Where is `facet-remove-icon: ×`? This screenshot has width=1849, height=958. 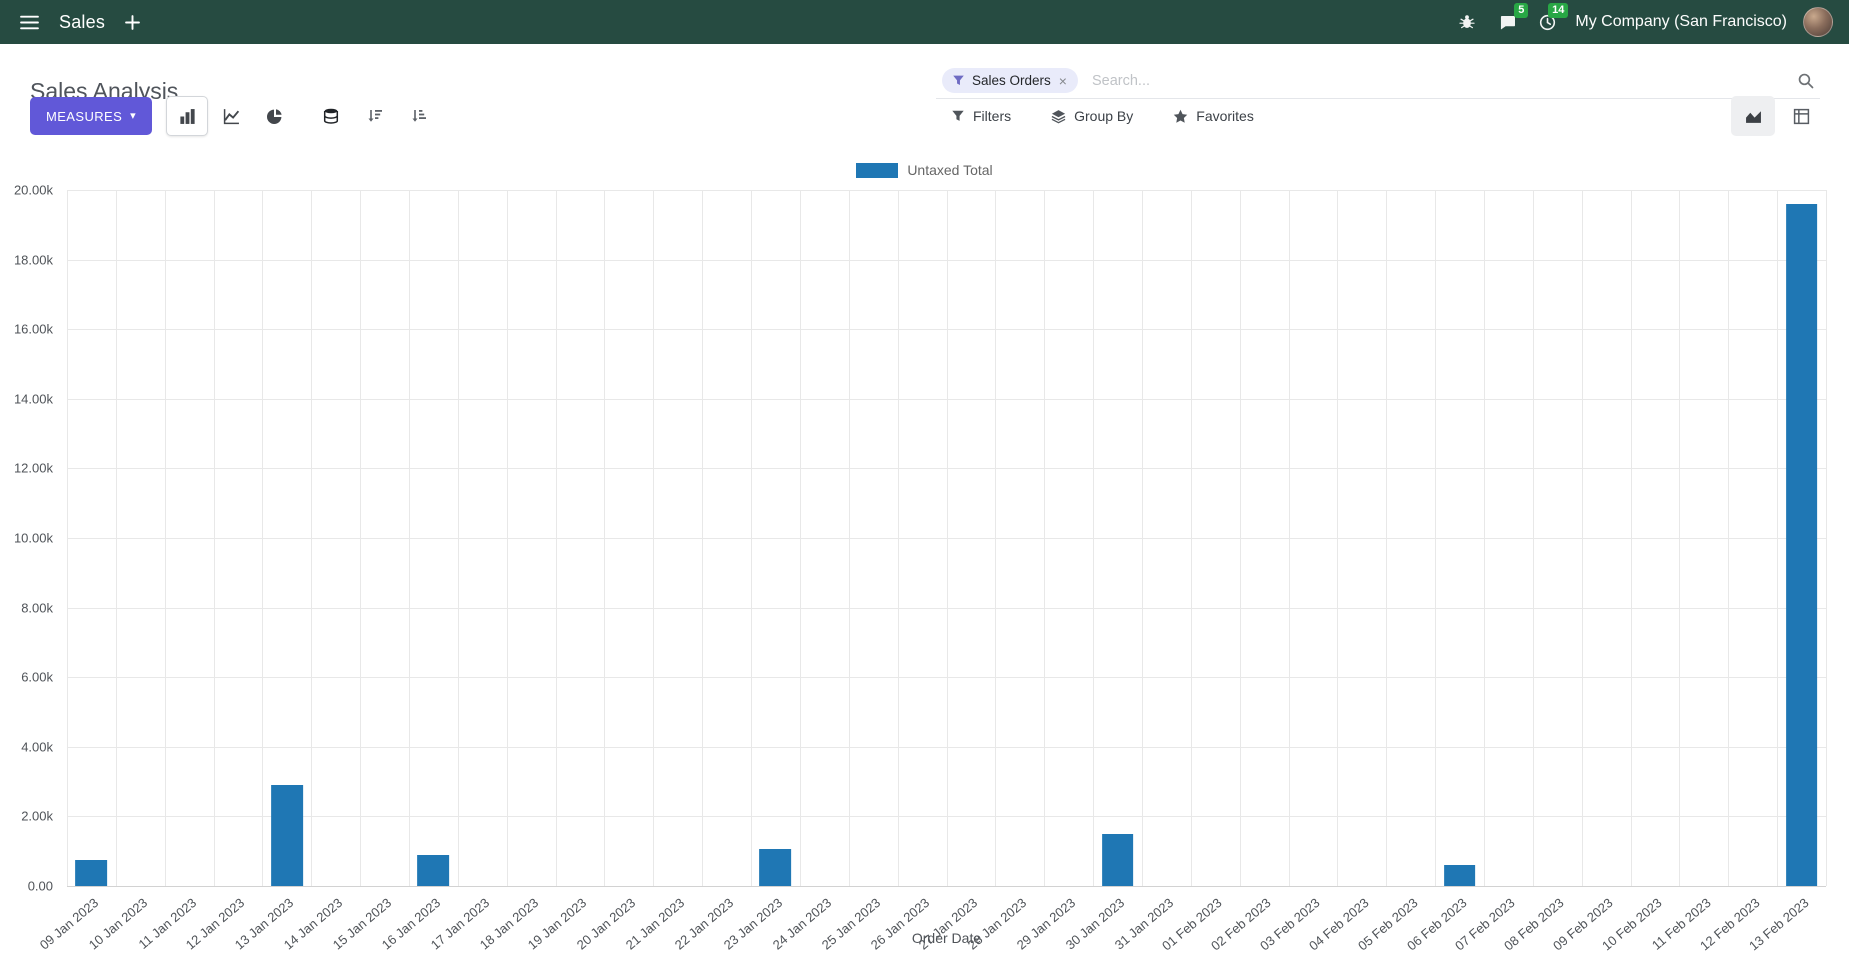
facet-remove-icon: × is located at coordinates (1062, 80).